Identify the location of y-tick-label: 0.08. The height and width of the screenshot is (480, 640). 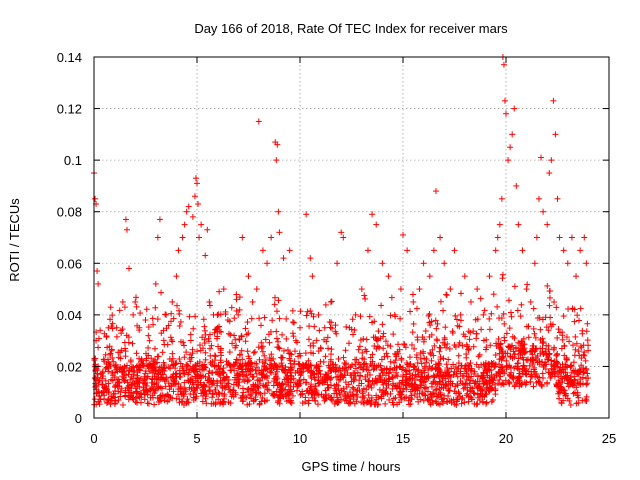
(69, 212).